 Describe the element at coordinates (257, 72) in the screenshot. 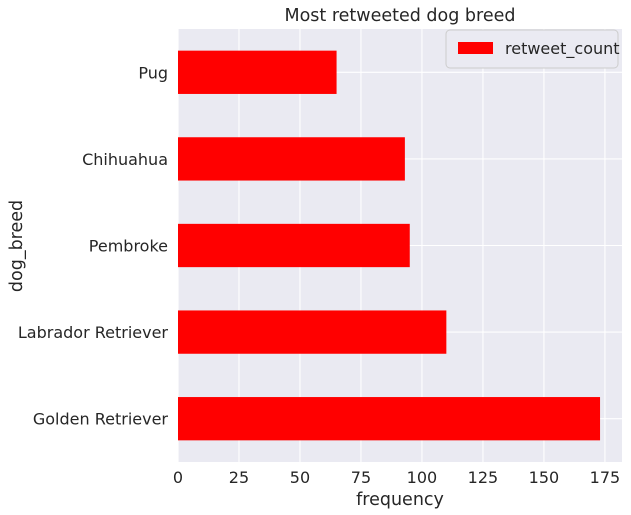

I see `bar-pug` at that location.